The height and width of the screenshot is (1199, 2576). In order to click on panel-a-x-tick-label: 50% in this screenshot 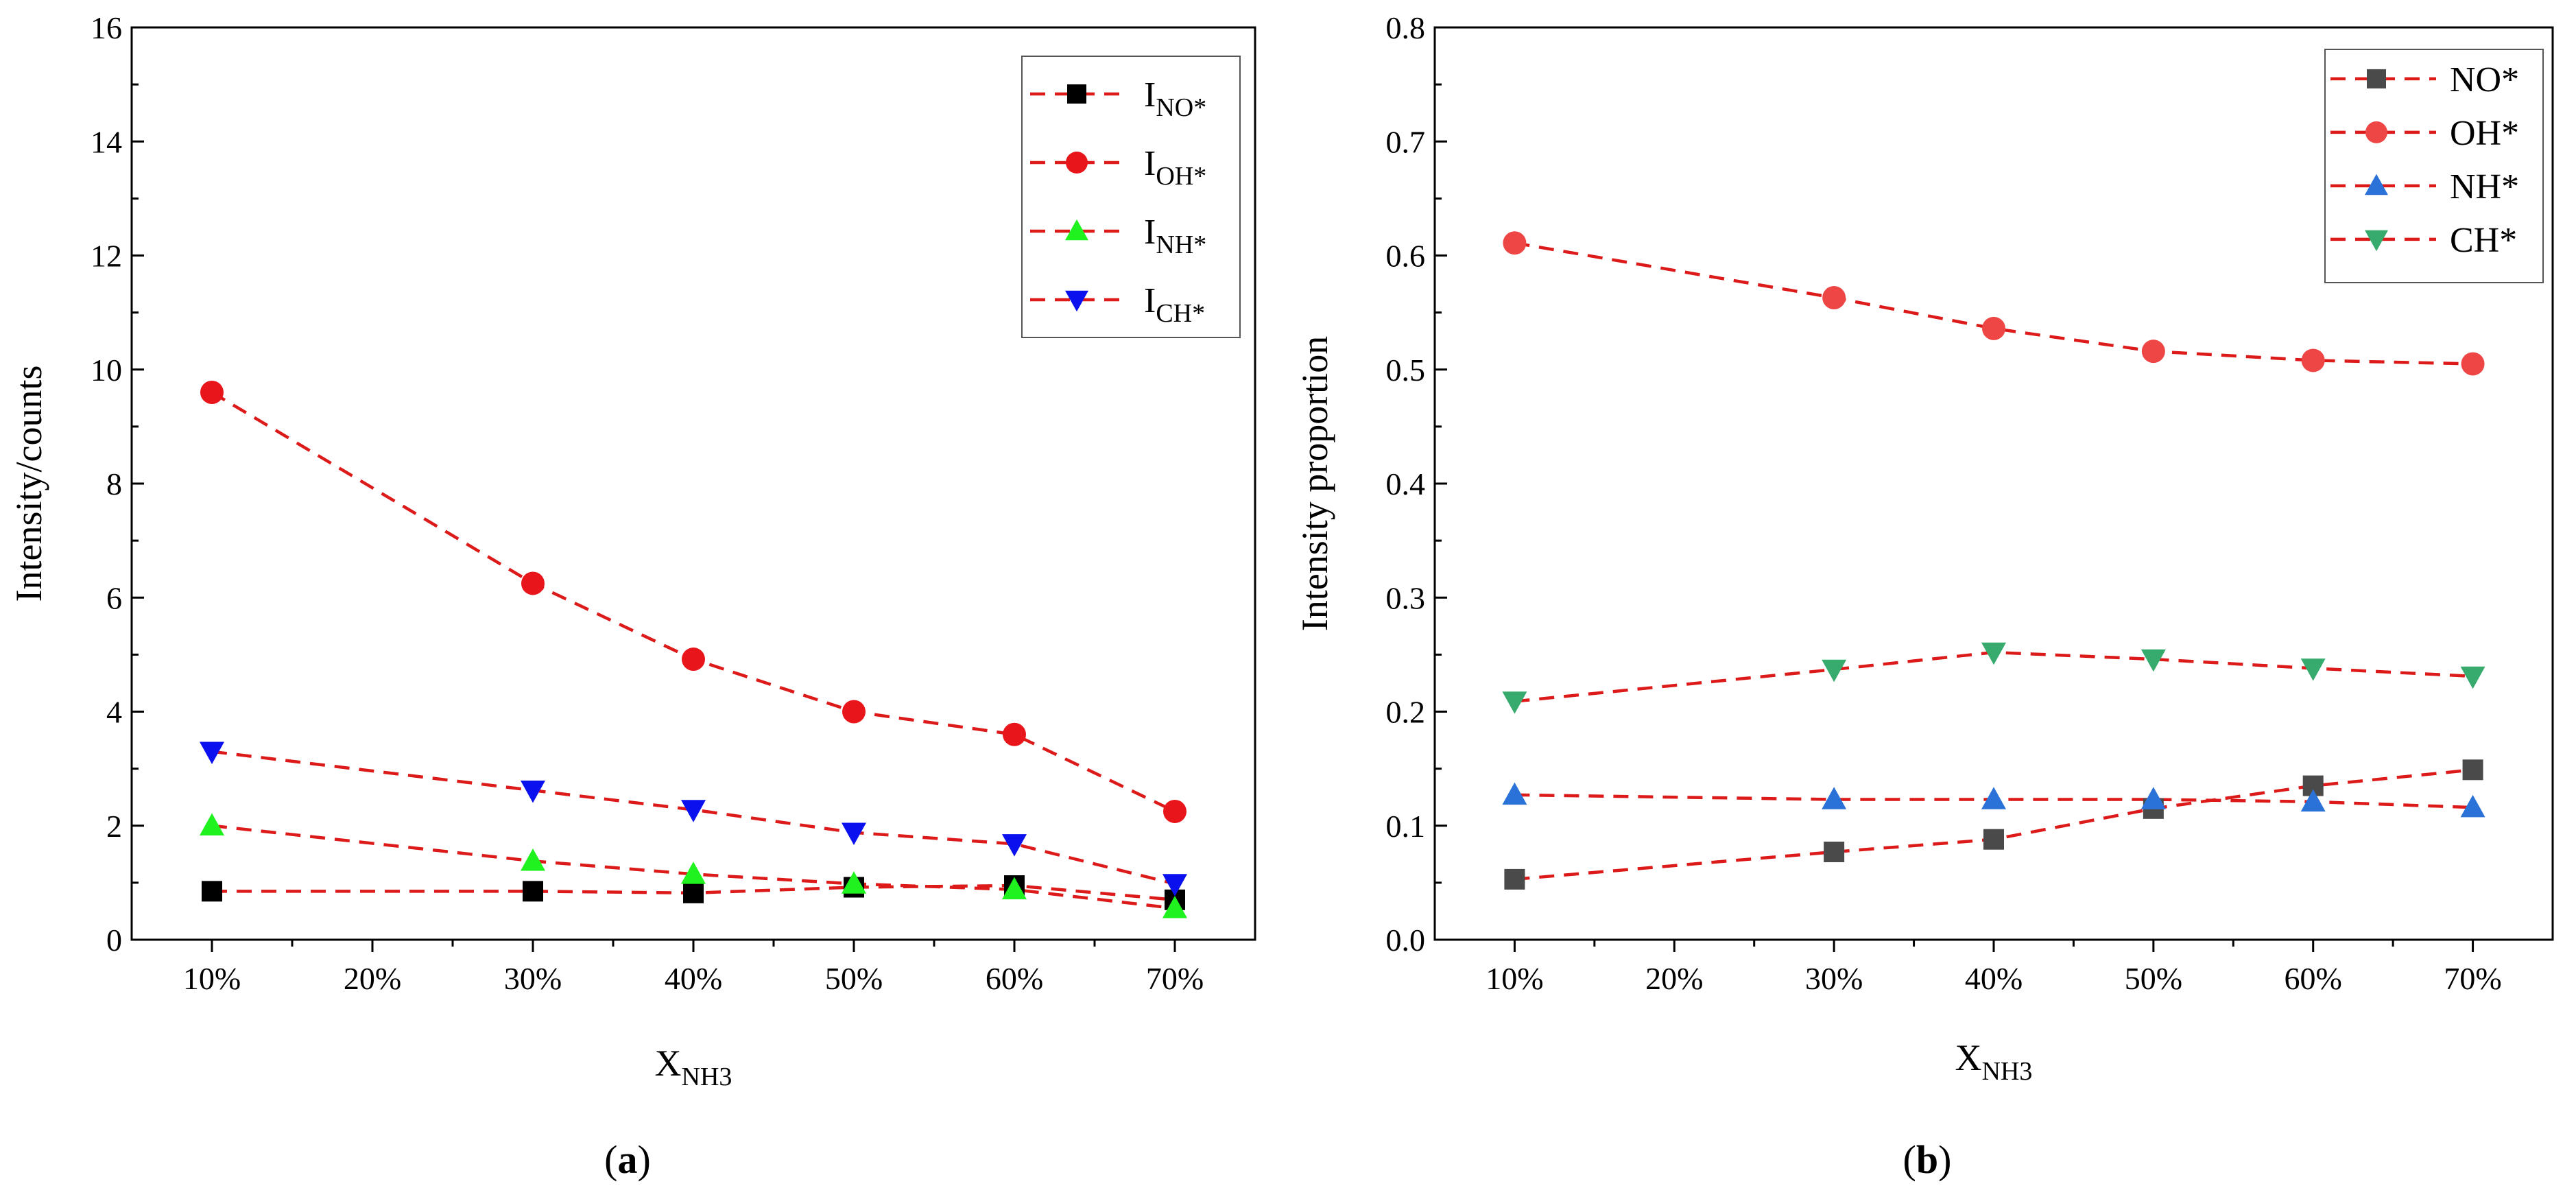, I will do `click(854, 978)`.